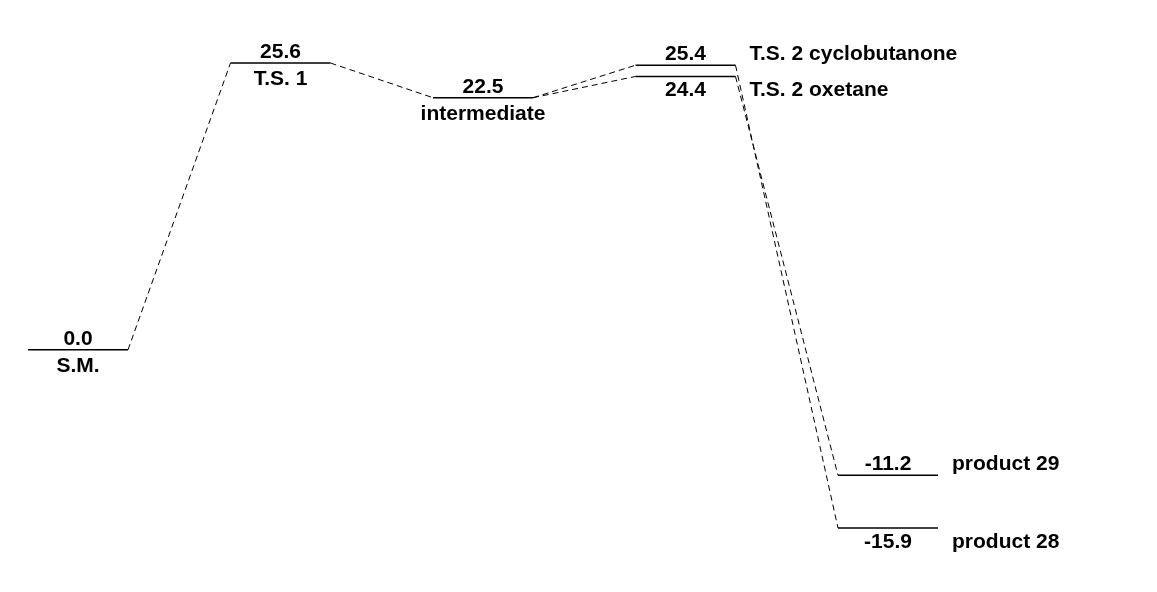  I want to click on data-label: 25.6, so click(280, 50).